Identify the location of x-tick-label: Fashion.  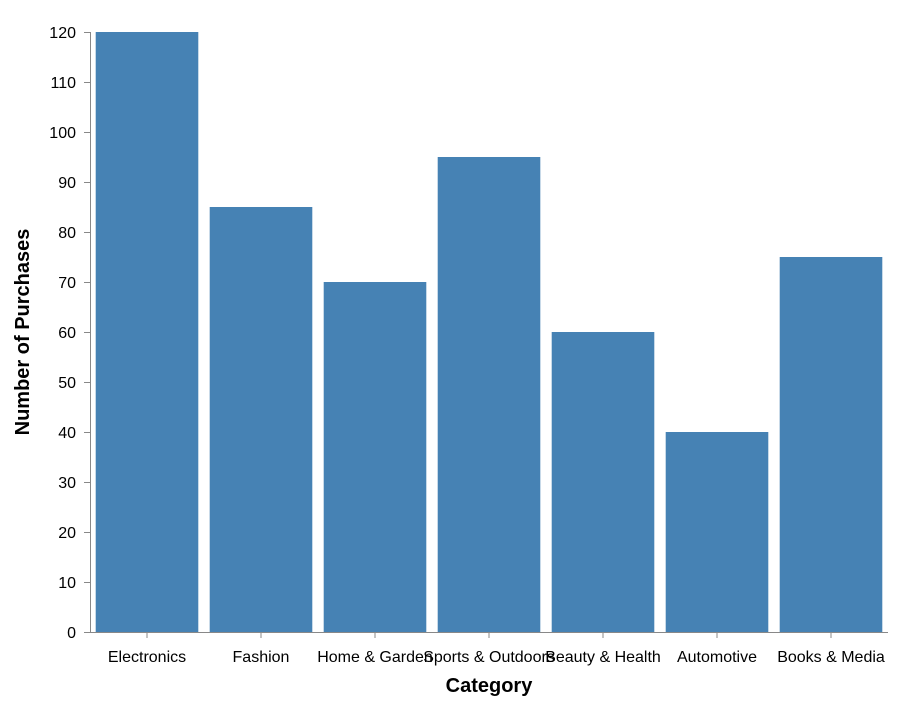
(261, 657).